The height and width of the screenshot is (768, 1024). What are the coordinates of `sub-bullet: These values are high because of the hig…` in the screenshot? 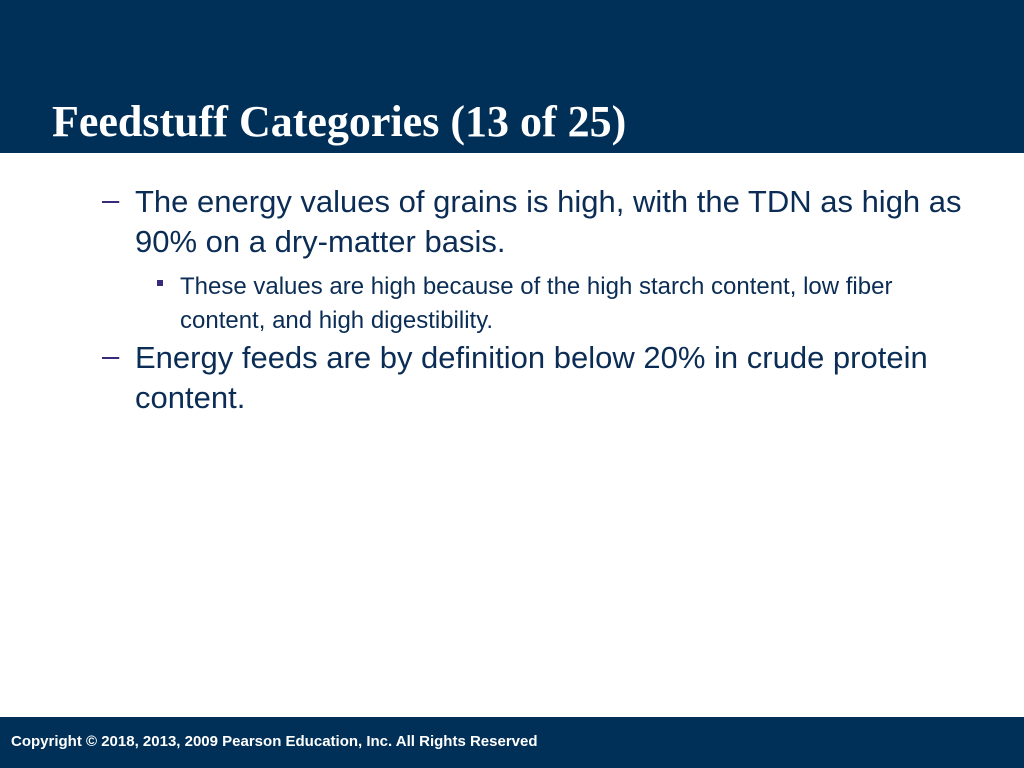 It's located at (568, 304).